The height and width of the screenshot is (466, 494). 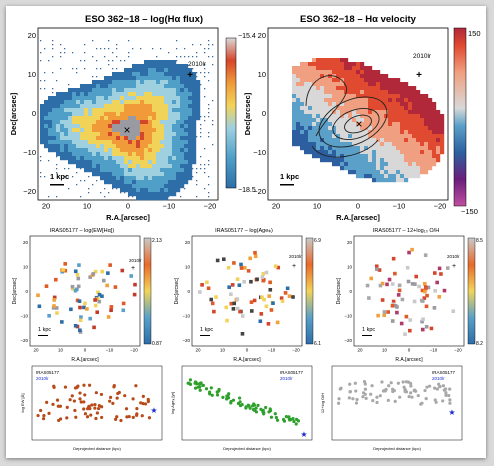 What do you see at coordinates (317, 206) in the screenshot?
I see `top-right-xtick-tick-1: 10` at bounding box center [317, 206].